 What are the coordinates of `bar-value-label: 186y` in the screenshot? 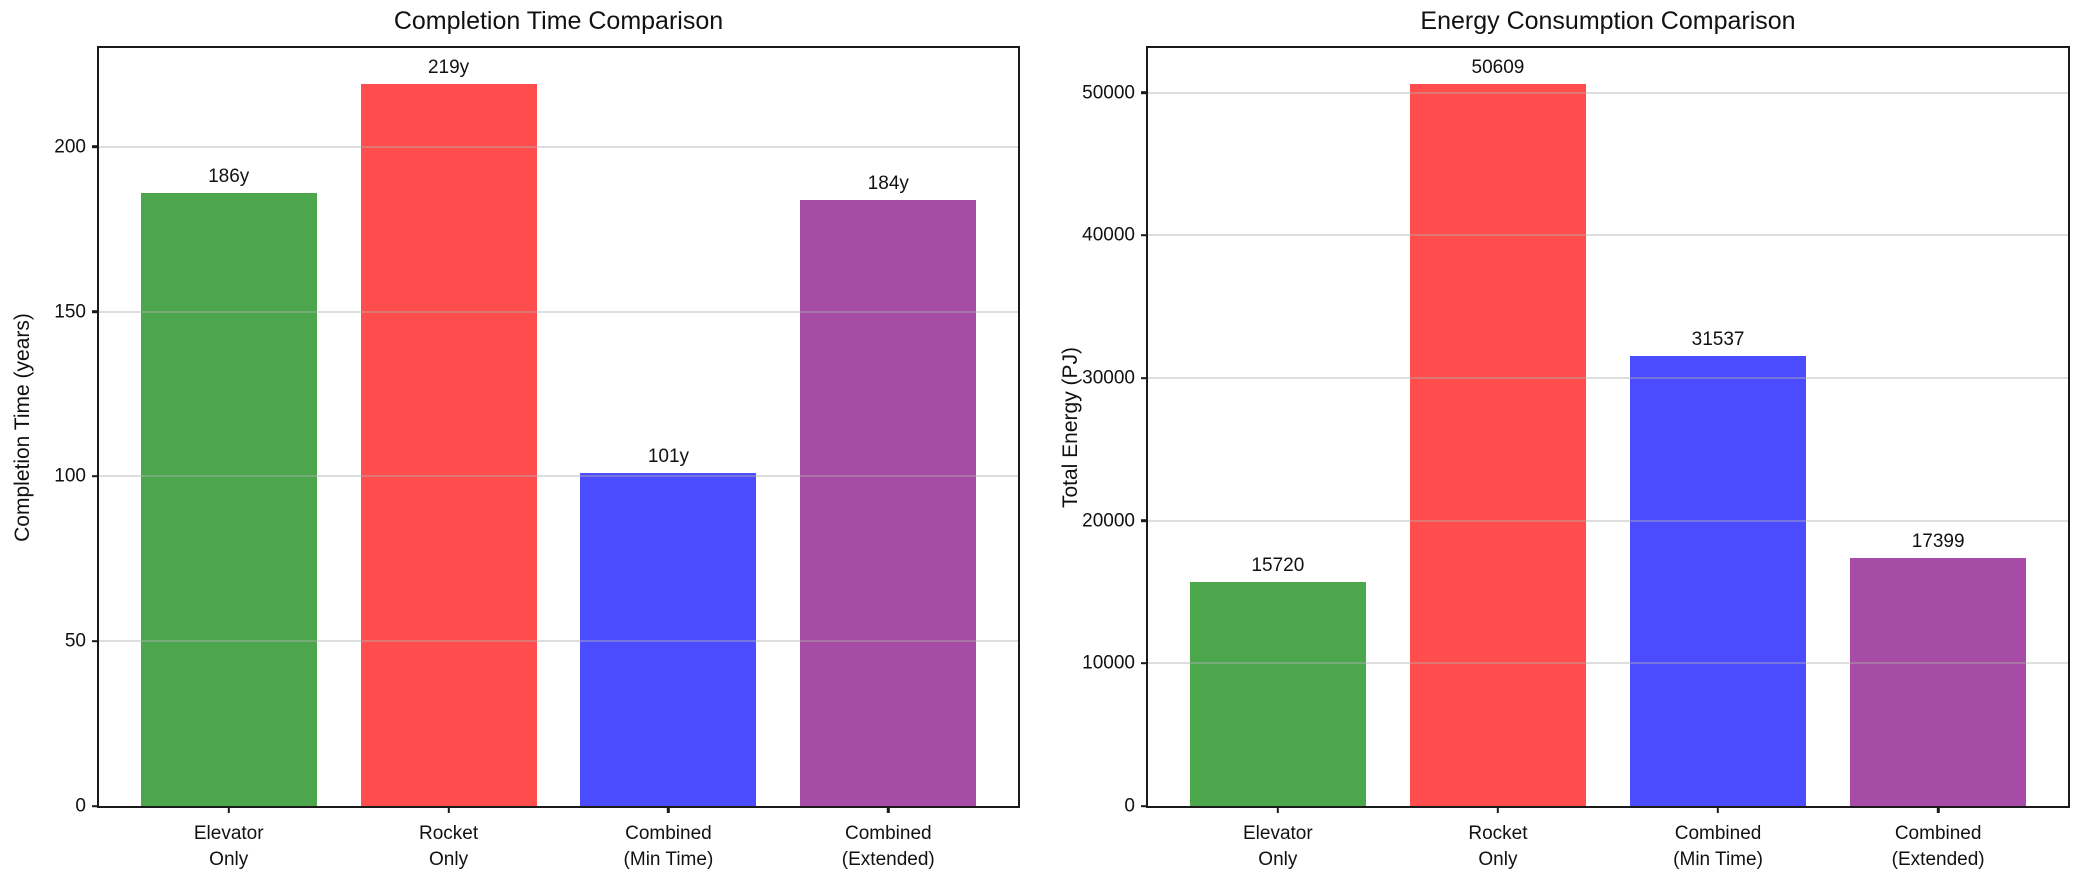 It's located at (229, 177).